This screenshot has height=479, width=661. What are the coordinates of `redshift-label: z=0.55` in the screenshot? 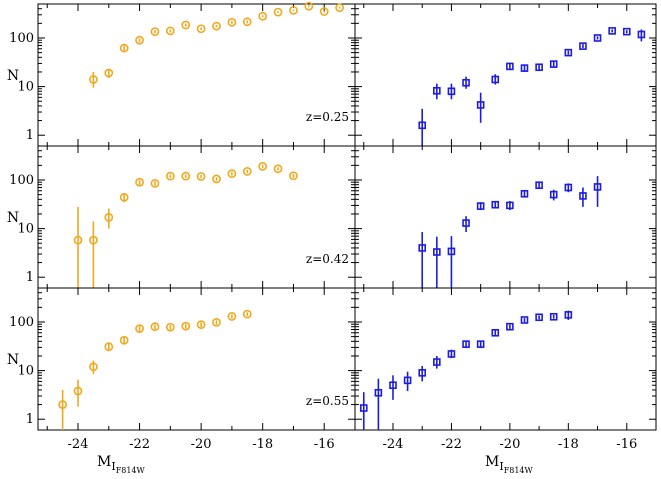 It's located at (327, 401).